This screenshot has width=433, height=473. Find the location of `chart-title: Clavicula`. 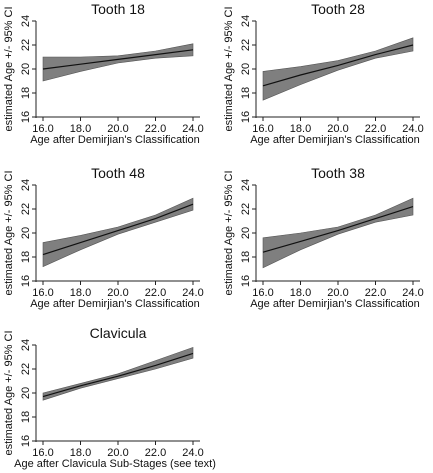

chart-title: Clavicula is located at coordinates (118, 333).